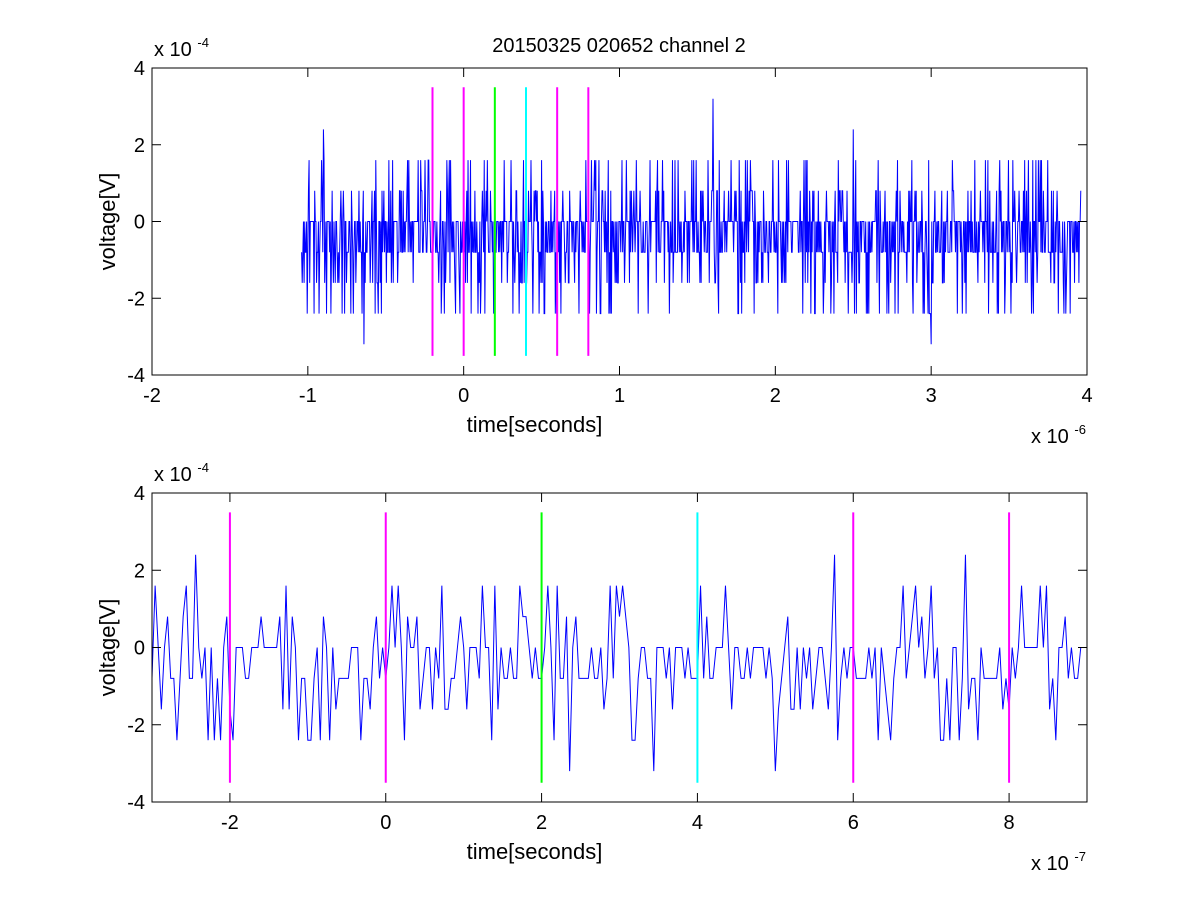 The height and width of the screenshot is (900, 1200). What do you see at coordinates (308, 396) in the screenshot?
I see `x-tick-label: -1` at bounding box center [308, 396].